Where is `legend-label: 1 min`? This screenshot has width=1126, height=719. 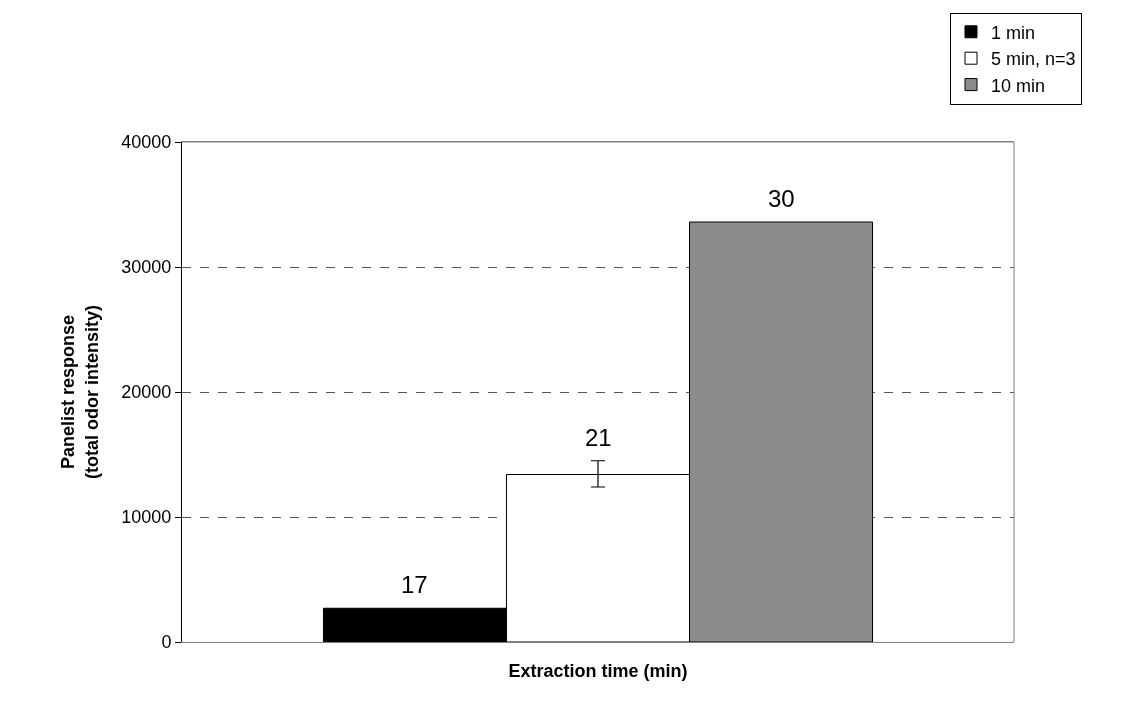
legend-label: 1 min is located at coordinates (1013, 32).